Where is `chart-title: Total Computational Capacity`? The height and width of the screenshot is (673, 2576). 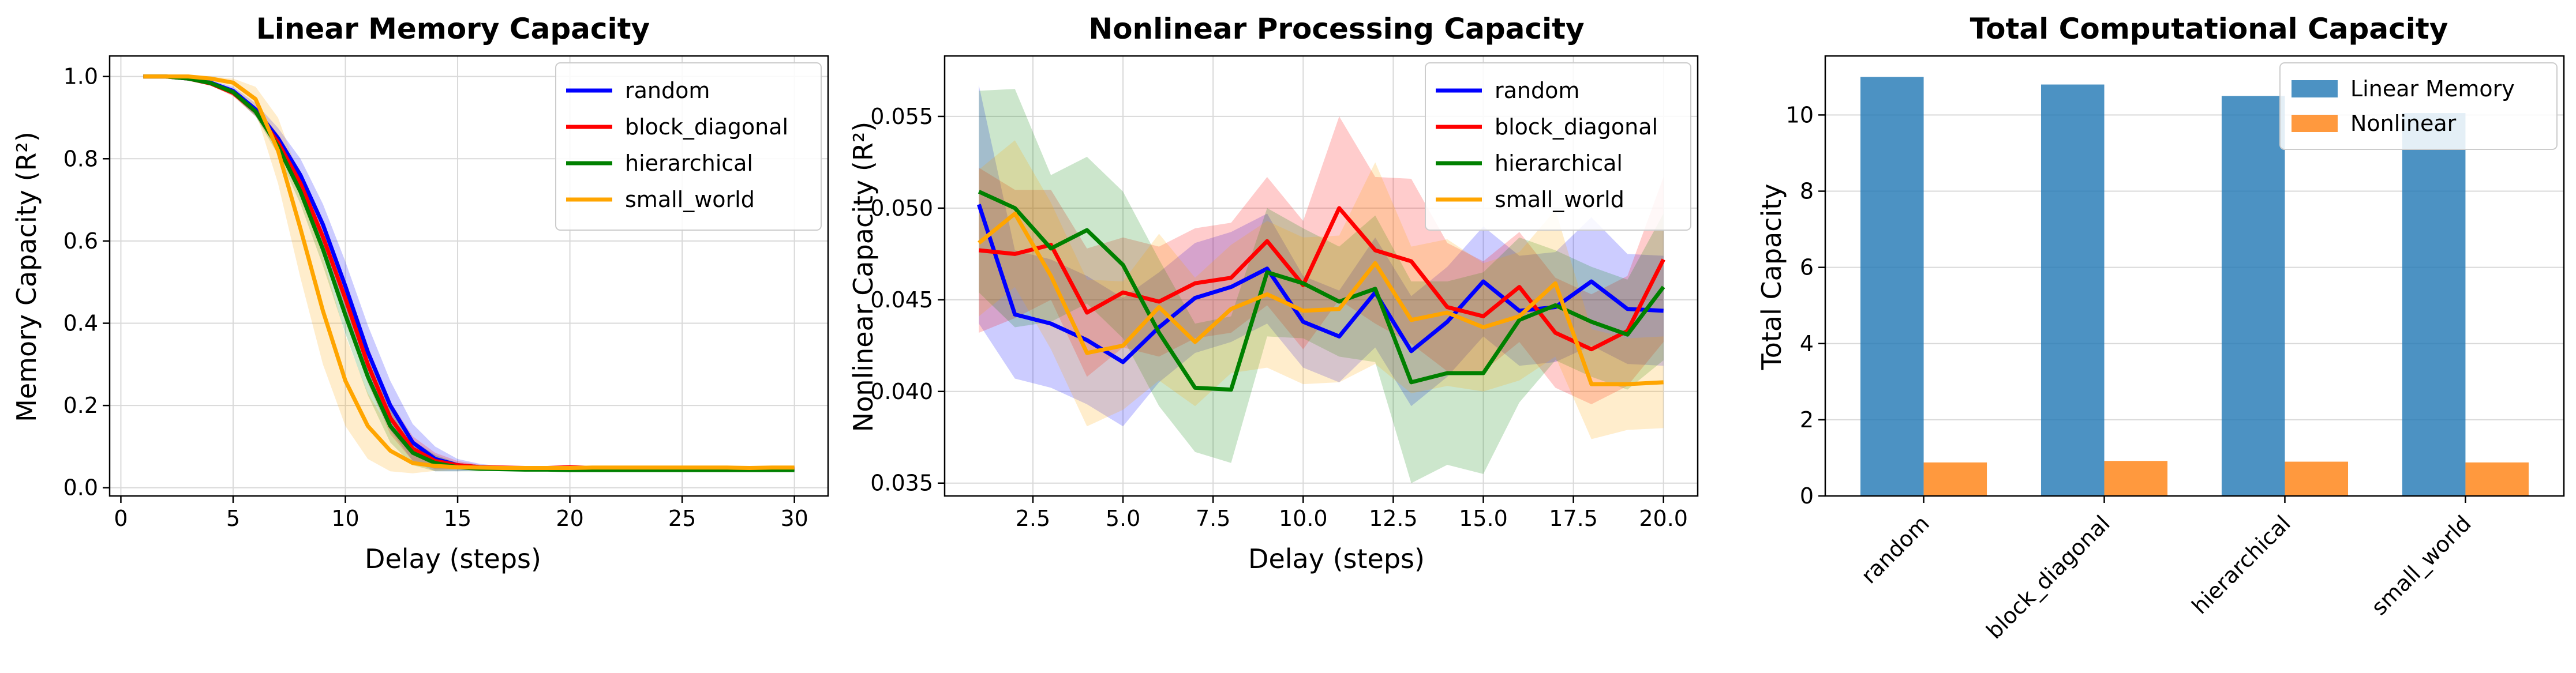 chart-title: Total Computational Capacity is located at coordinates (2209, 29).